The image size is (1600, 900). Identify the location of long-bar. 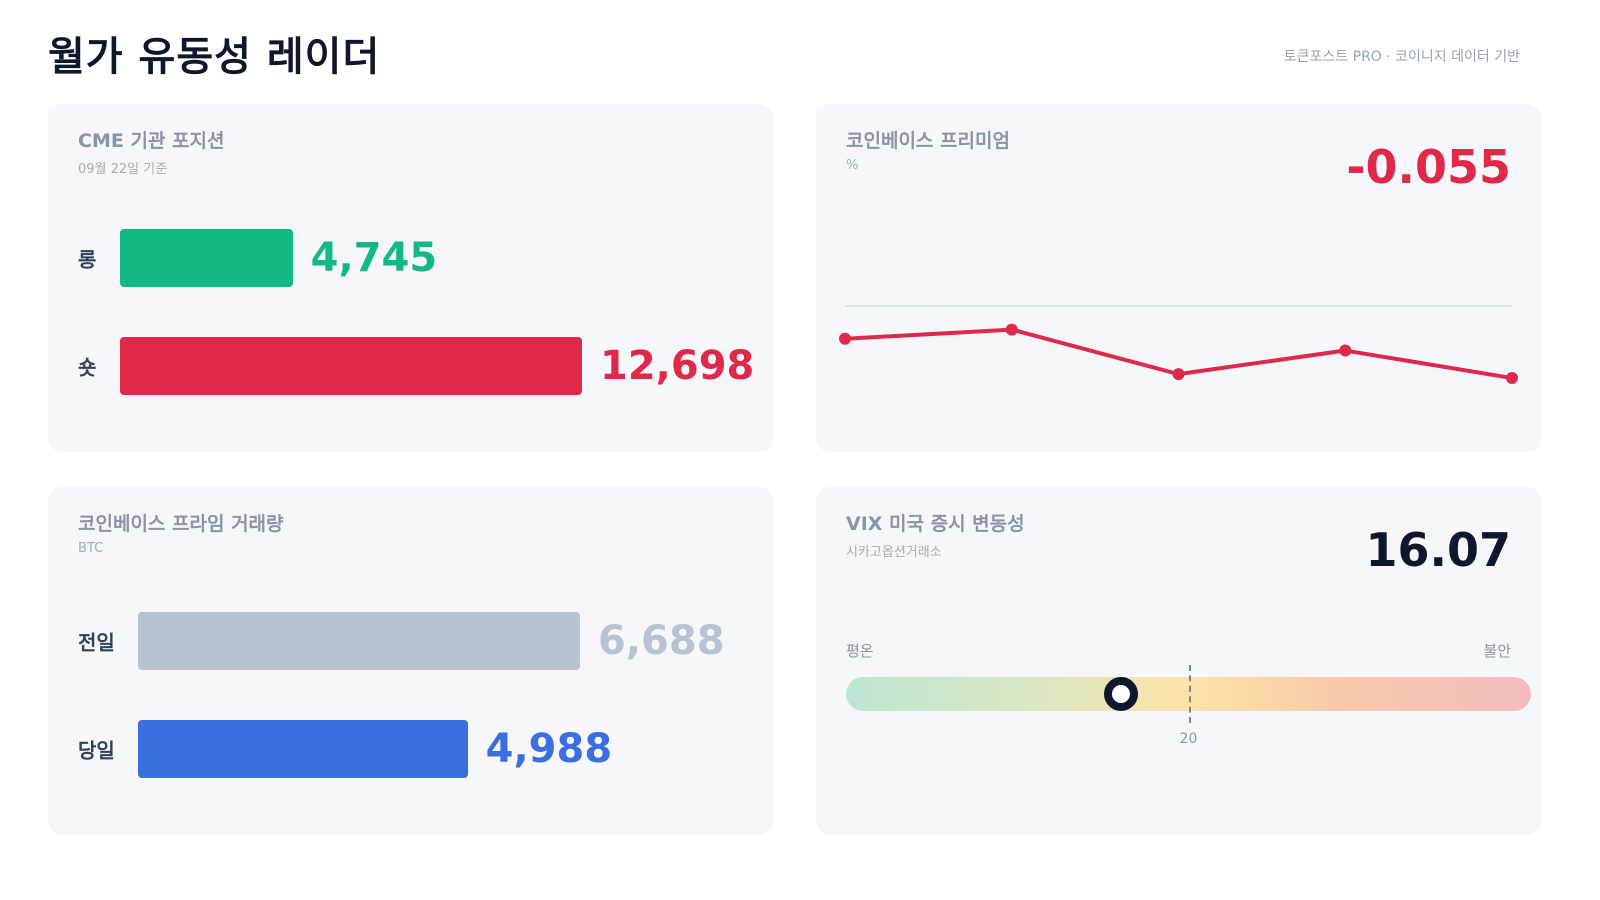
(206, 258).